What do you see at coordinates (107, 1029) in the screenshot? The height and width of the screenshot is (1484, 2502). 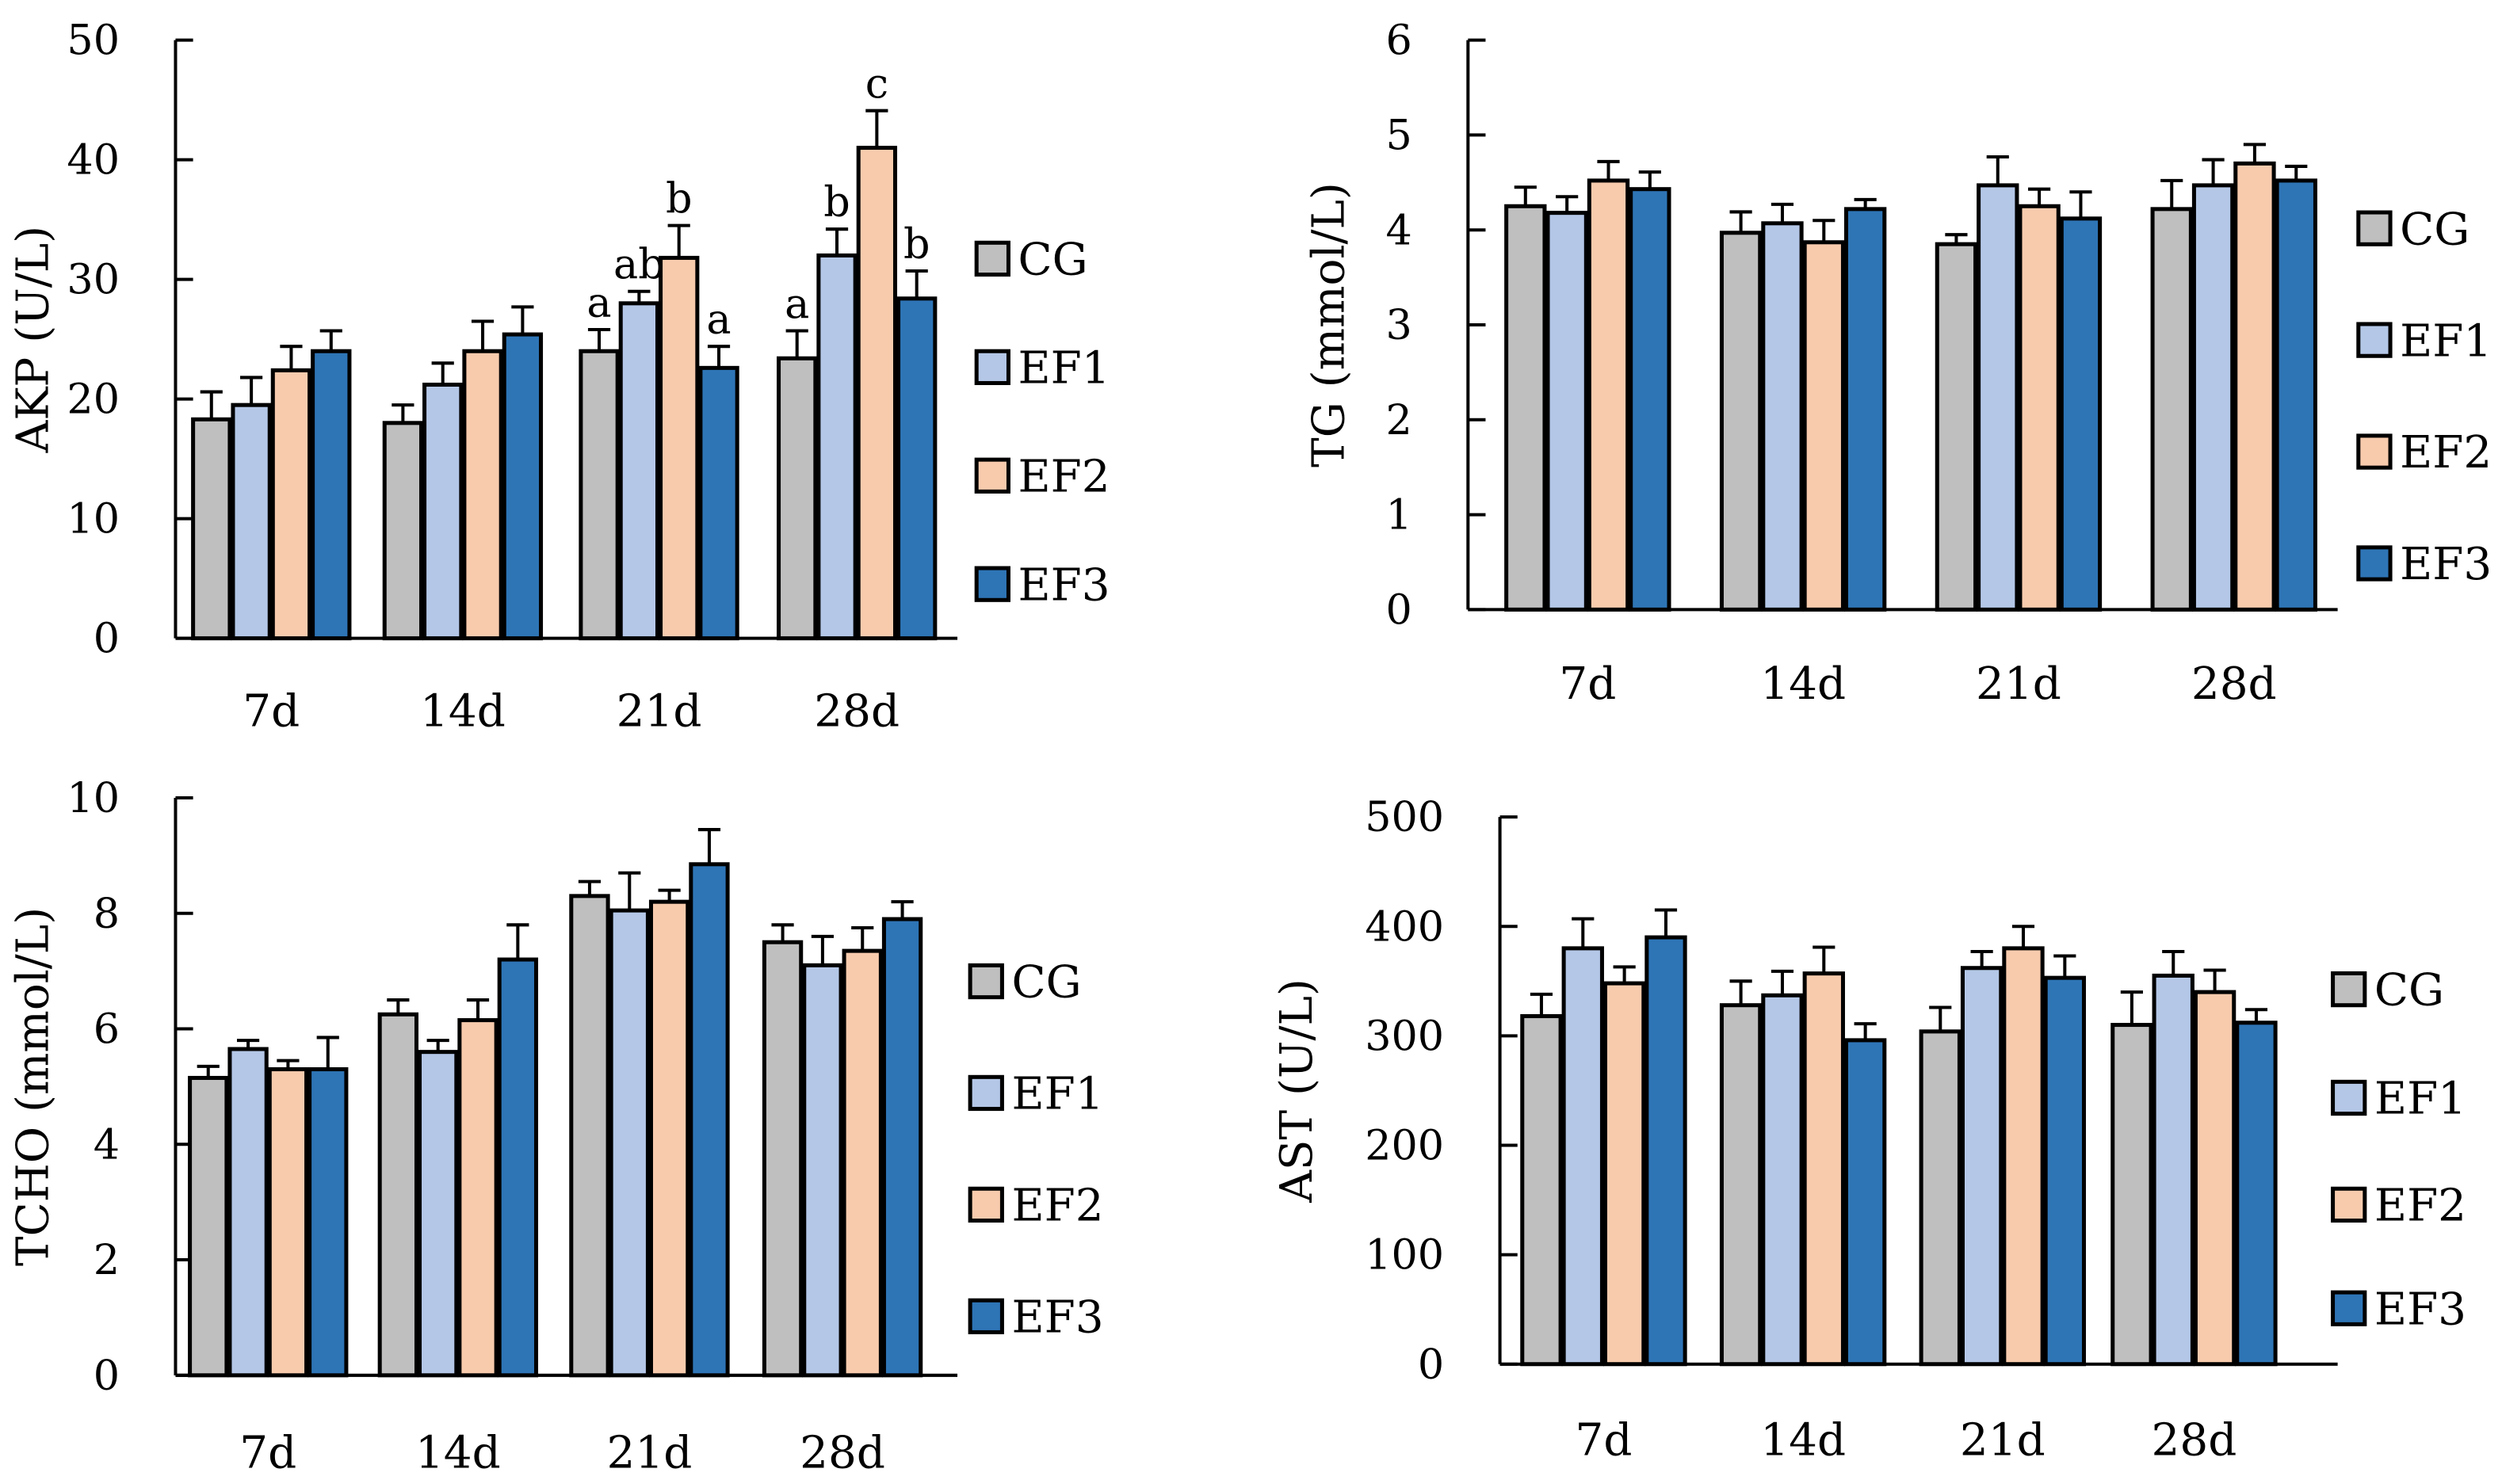 I see `y-tick-label: 6` at bounding box center [107, 1029].